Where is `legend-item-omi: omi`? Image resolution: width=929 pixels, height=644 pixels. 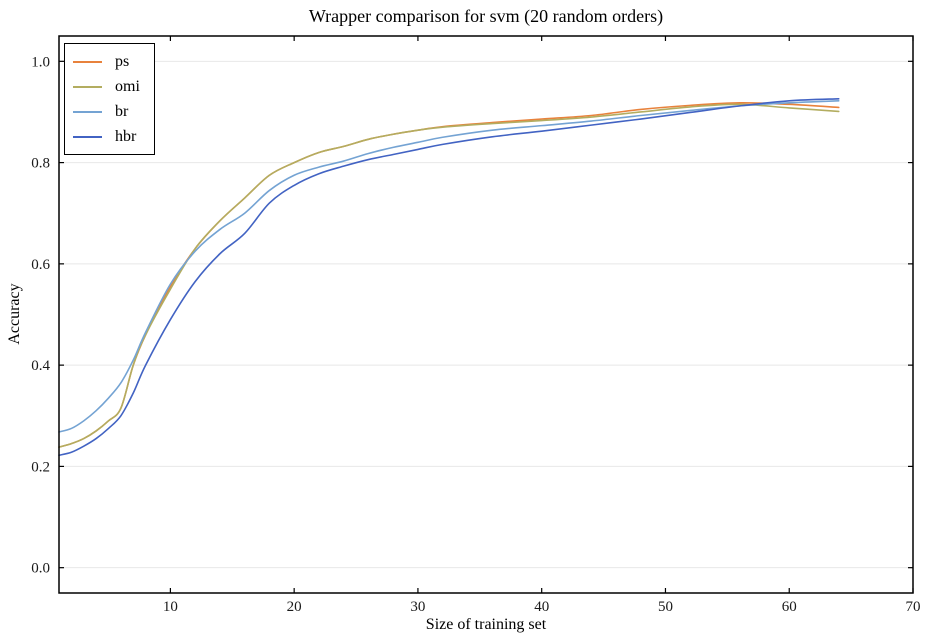 legend-item-omi: omi is located at coordinates (106, 86).